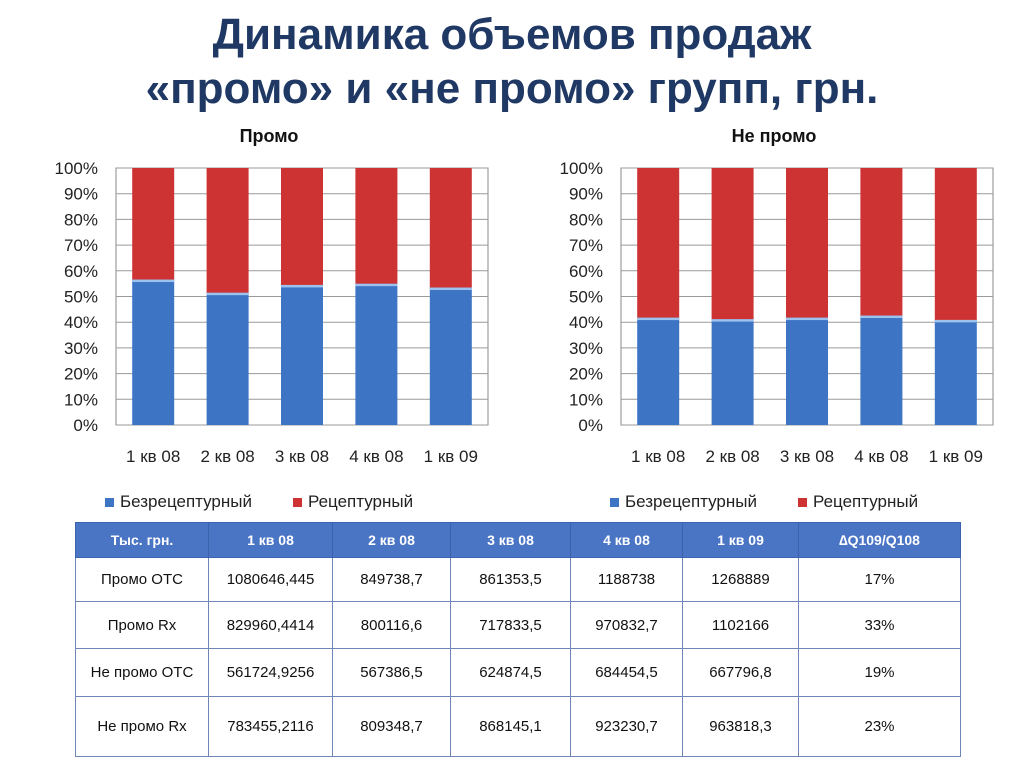 The image size is (1024, 768). I want to click on title-line-1: Динамика объемов продаж, so click(512, 34).